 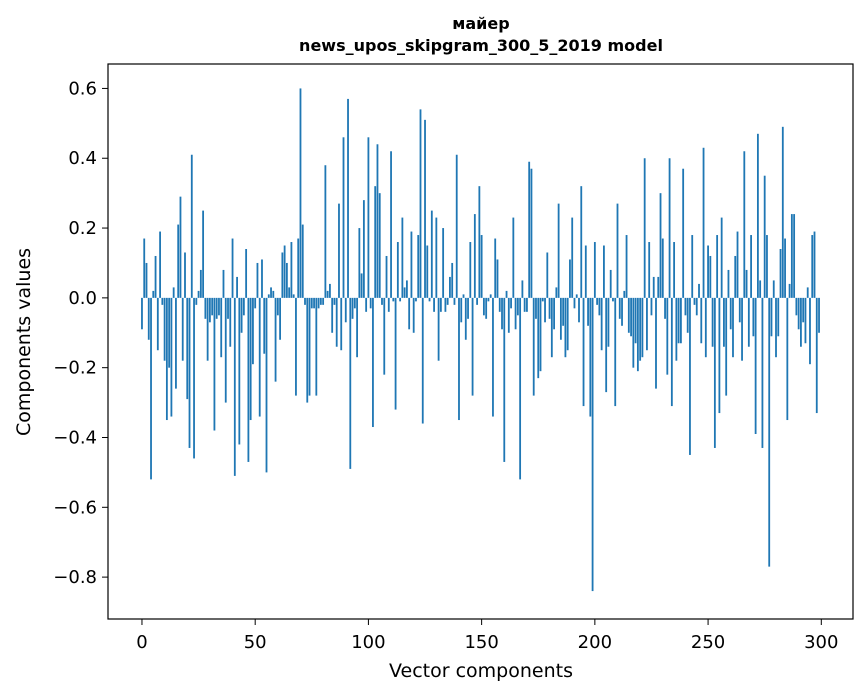 I want to click on x-tick-label: 250, so click(x=708, y=642).